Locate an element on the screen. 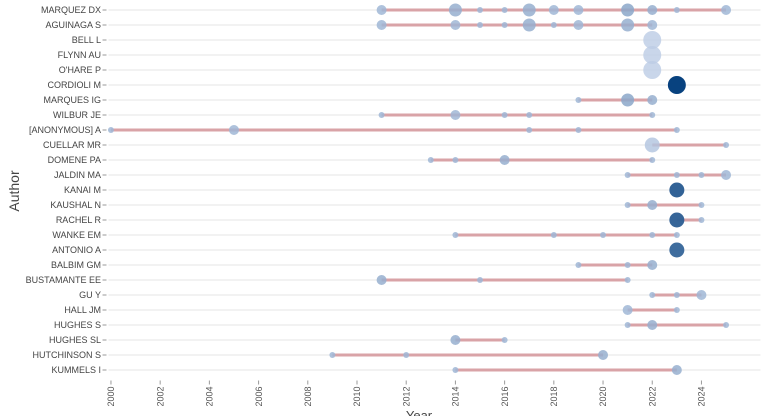  x-tick-label: 2010 is located at coordinates (357, 397).